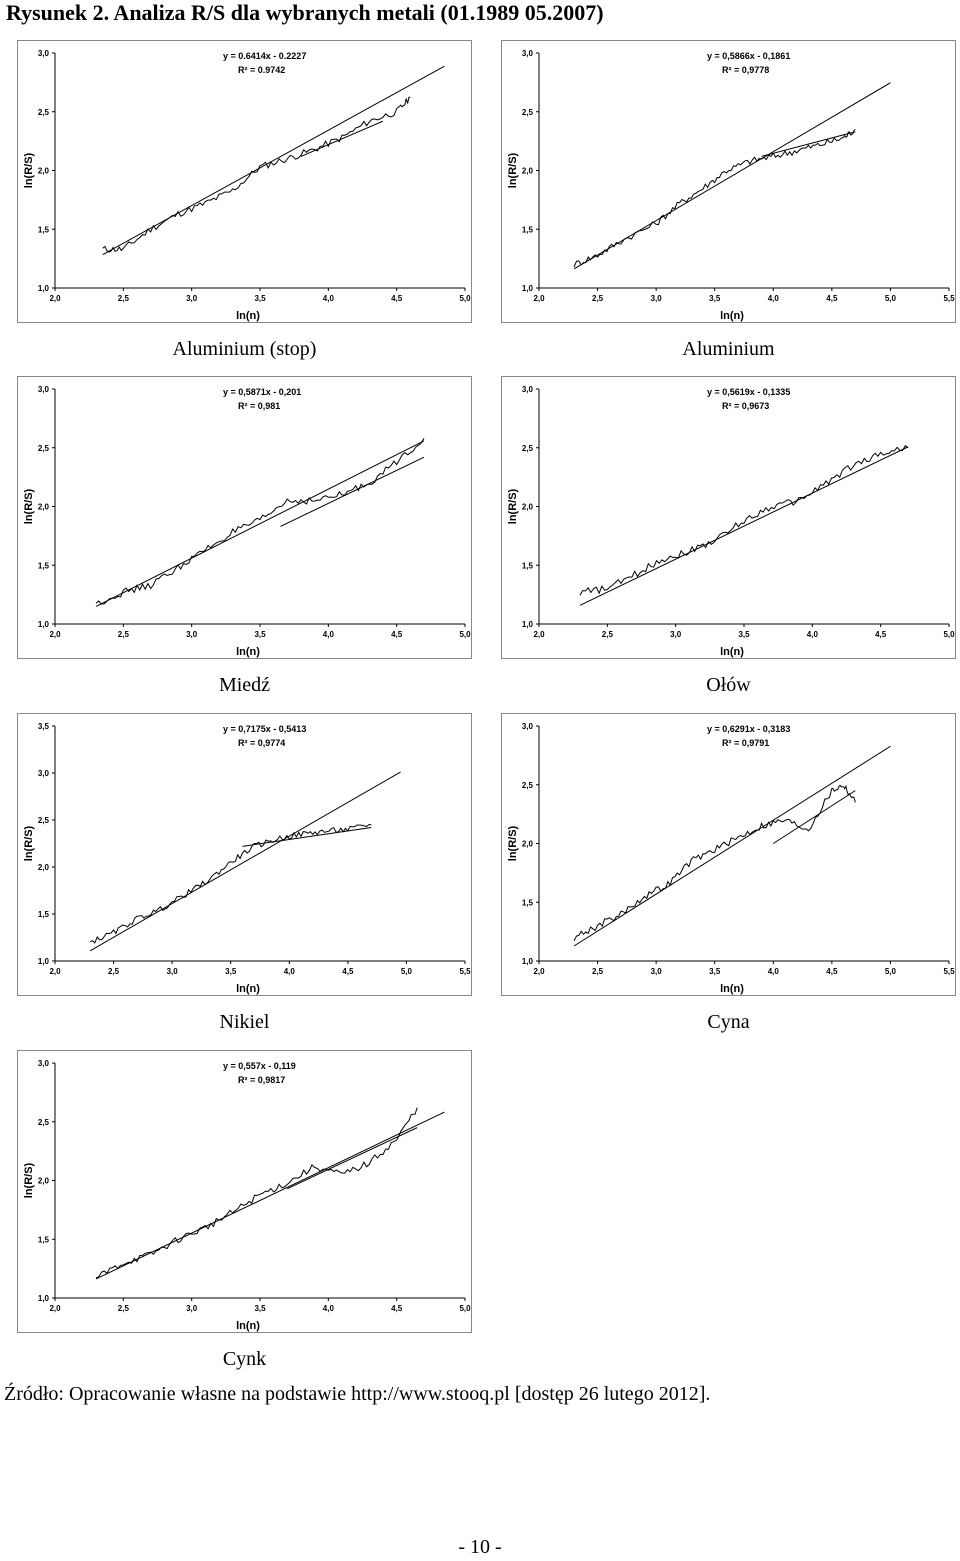 The height and width of the screenshot is (1561, 960). What do you see at coordinates (244, 1022) in the screenshot?
I see `chart-caption: Nikiel` at bounding box center [244, 1022].